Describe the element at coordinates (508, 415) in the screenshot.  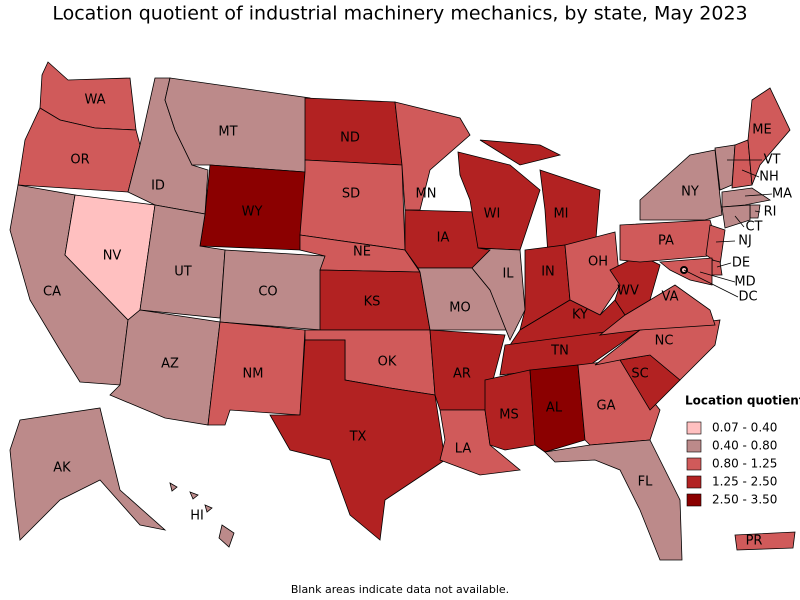
I see `state-label: MS` at that location.